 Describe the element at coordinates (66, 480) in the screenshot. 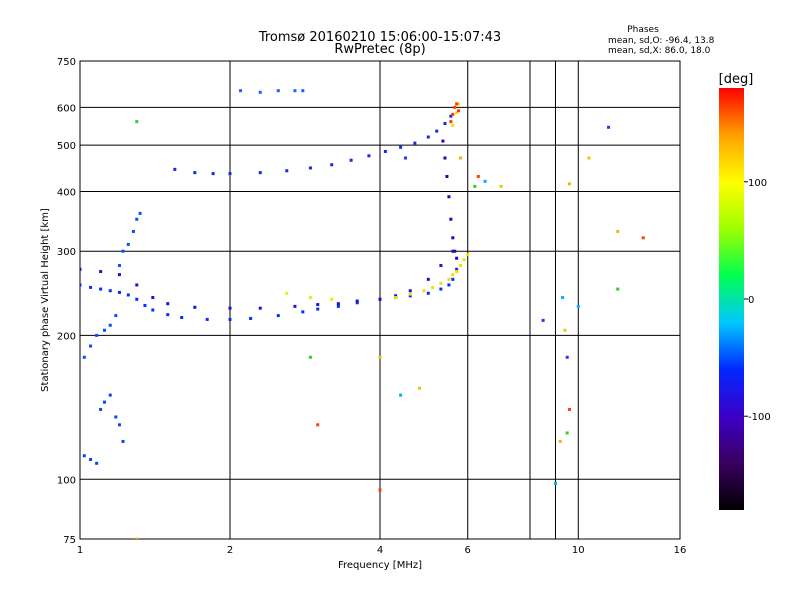

I see `y-tick-label: 100` at that location.